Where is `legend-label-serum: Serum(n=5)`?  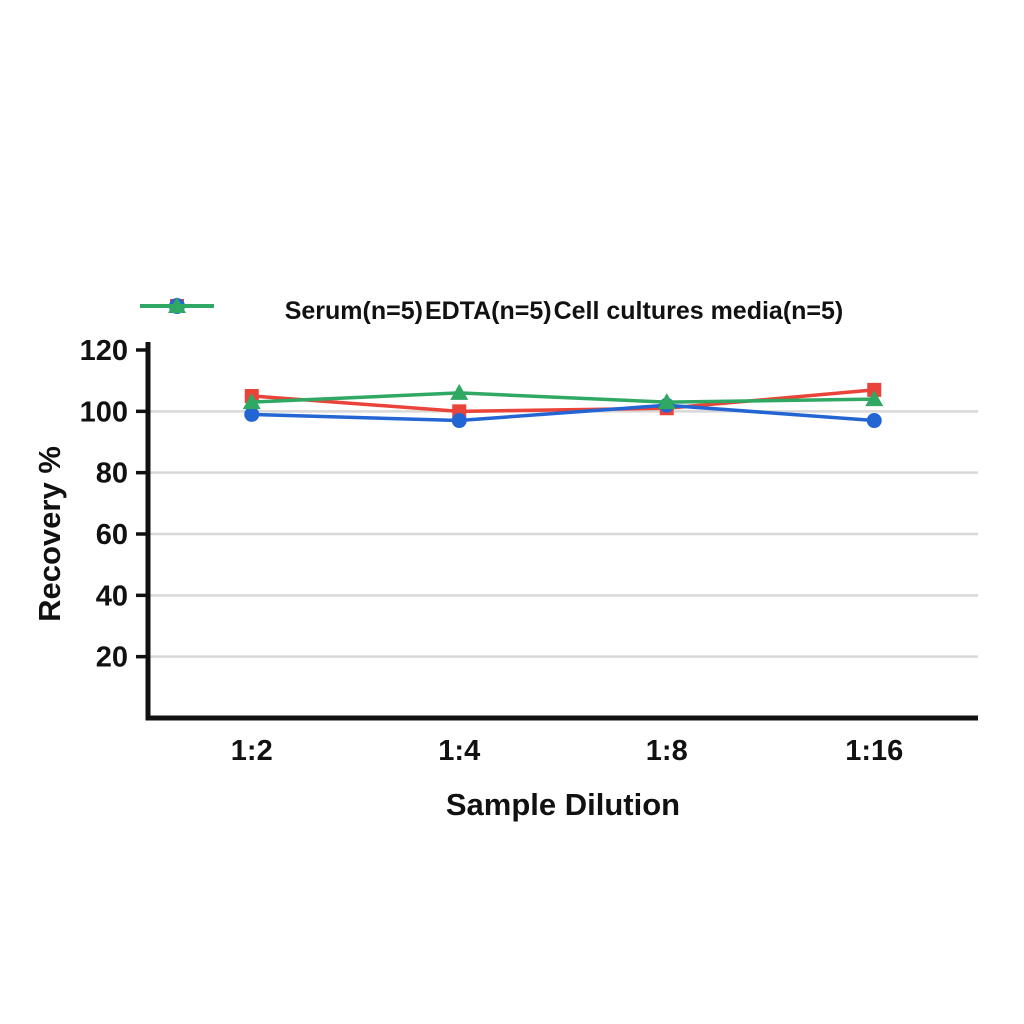 legend-label-serum: Serum(n=5) is located at coordinates (353, 310).